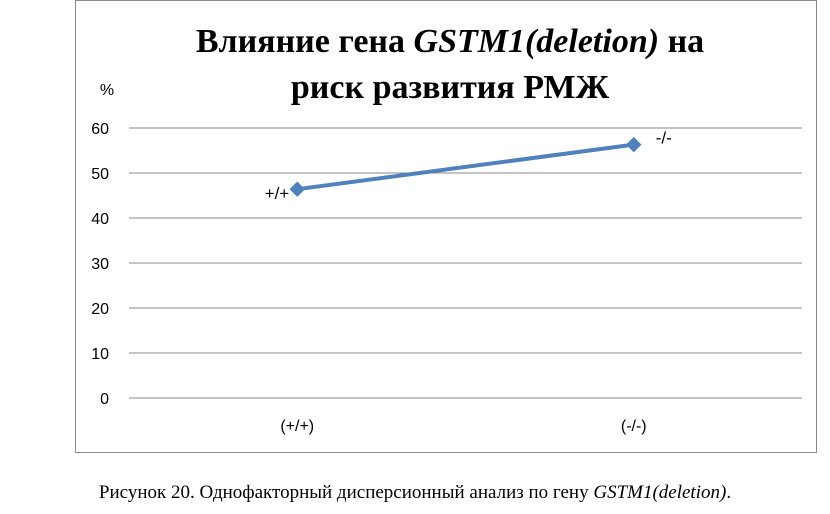  I want to click on data-label-2: -/-, so click(664, 138).